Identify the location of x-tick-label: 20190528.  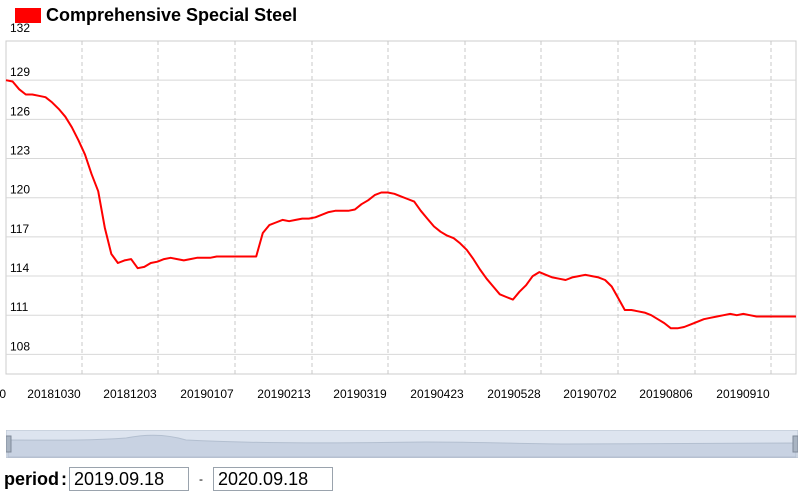
(514, 394).